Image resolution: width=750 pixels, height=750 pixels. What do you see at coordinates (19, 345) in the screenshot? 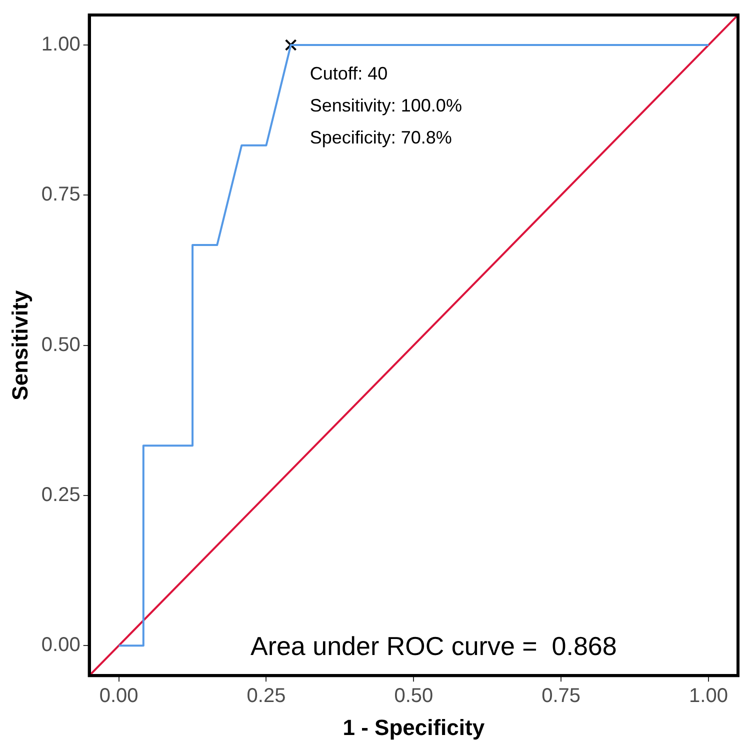
I see `y-axis-title: Sensitivity` at bounding box center [19, 345].